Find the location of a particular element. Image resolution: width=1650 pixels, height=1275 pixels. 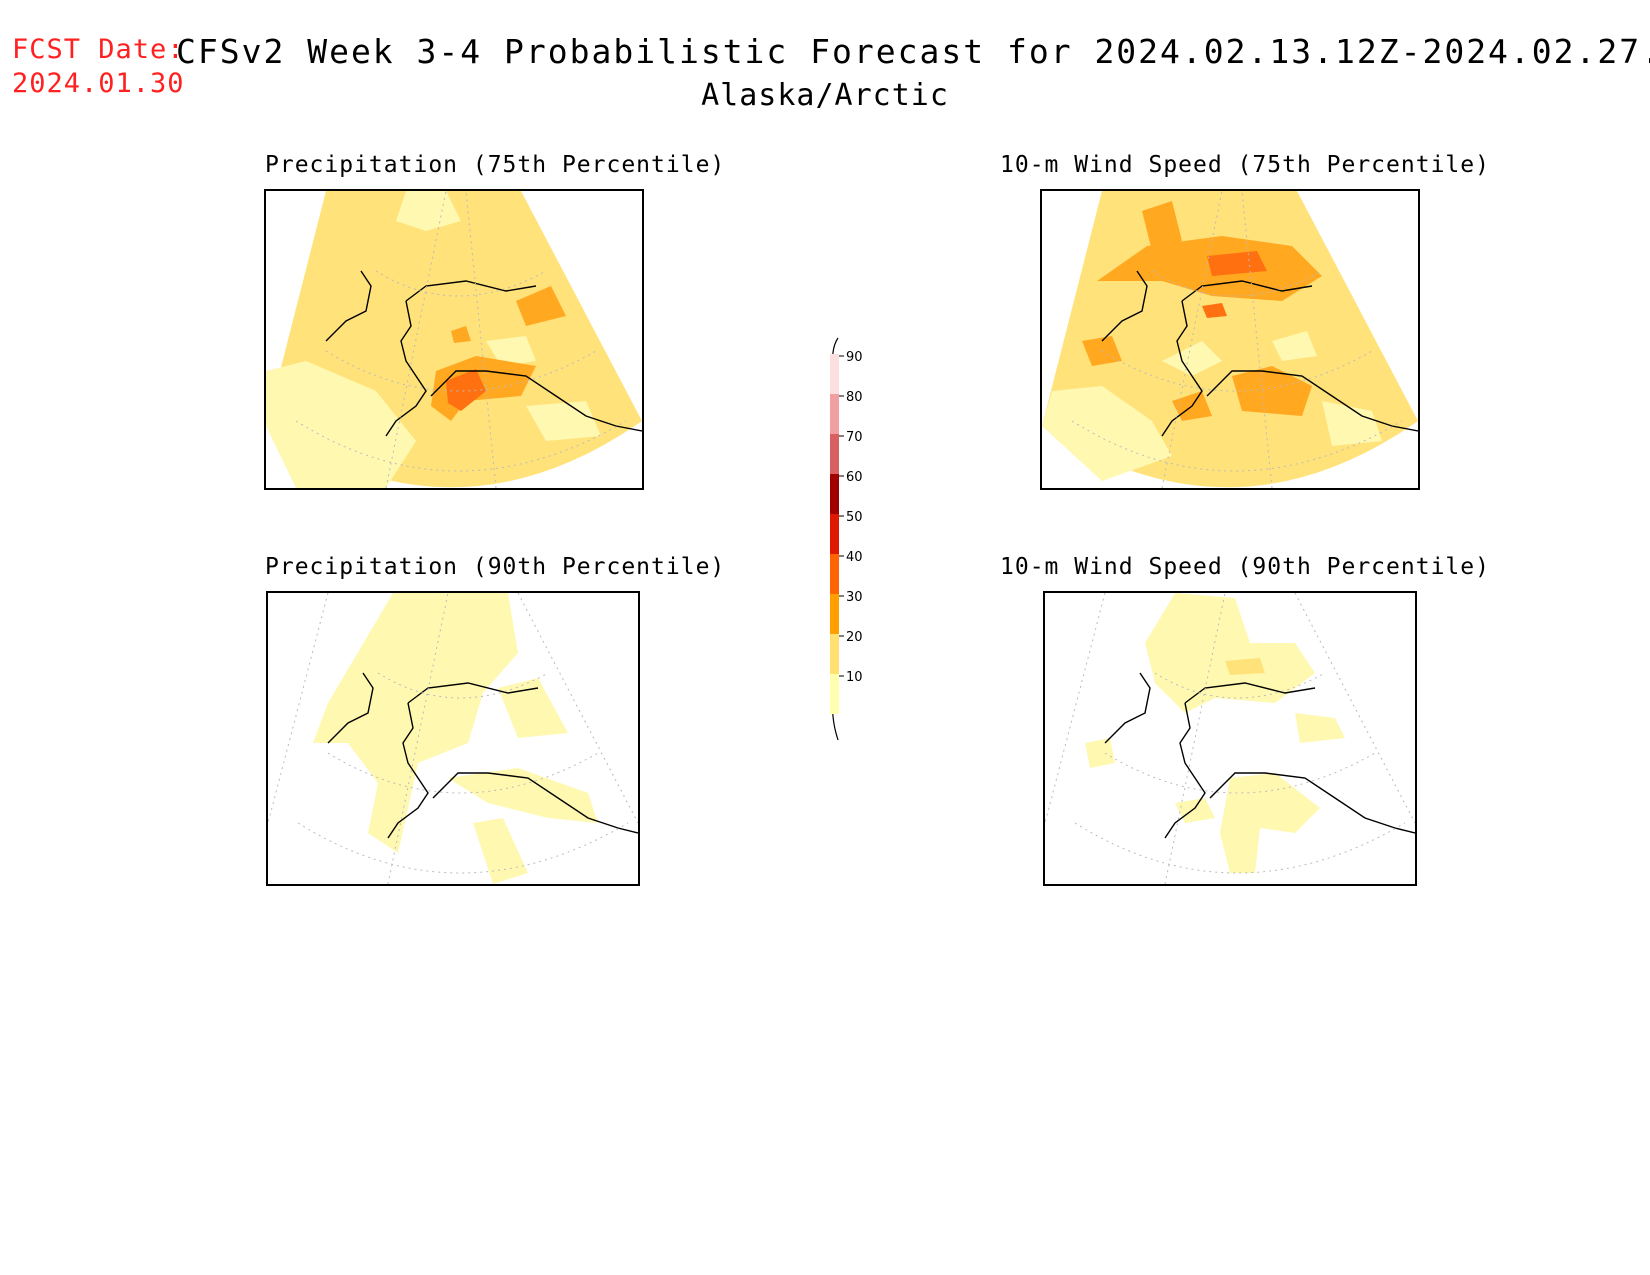

panel-title-precip-90: Precipitation (90th Percentile) is located at coordinates (495, 567).